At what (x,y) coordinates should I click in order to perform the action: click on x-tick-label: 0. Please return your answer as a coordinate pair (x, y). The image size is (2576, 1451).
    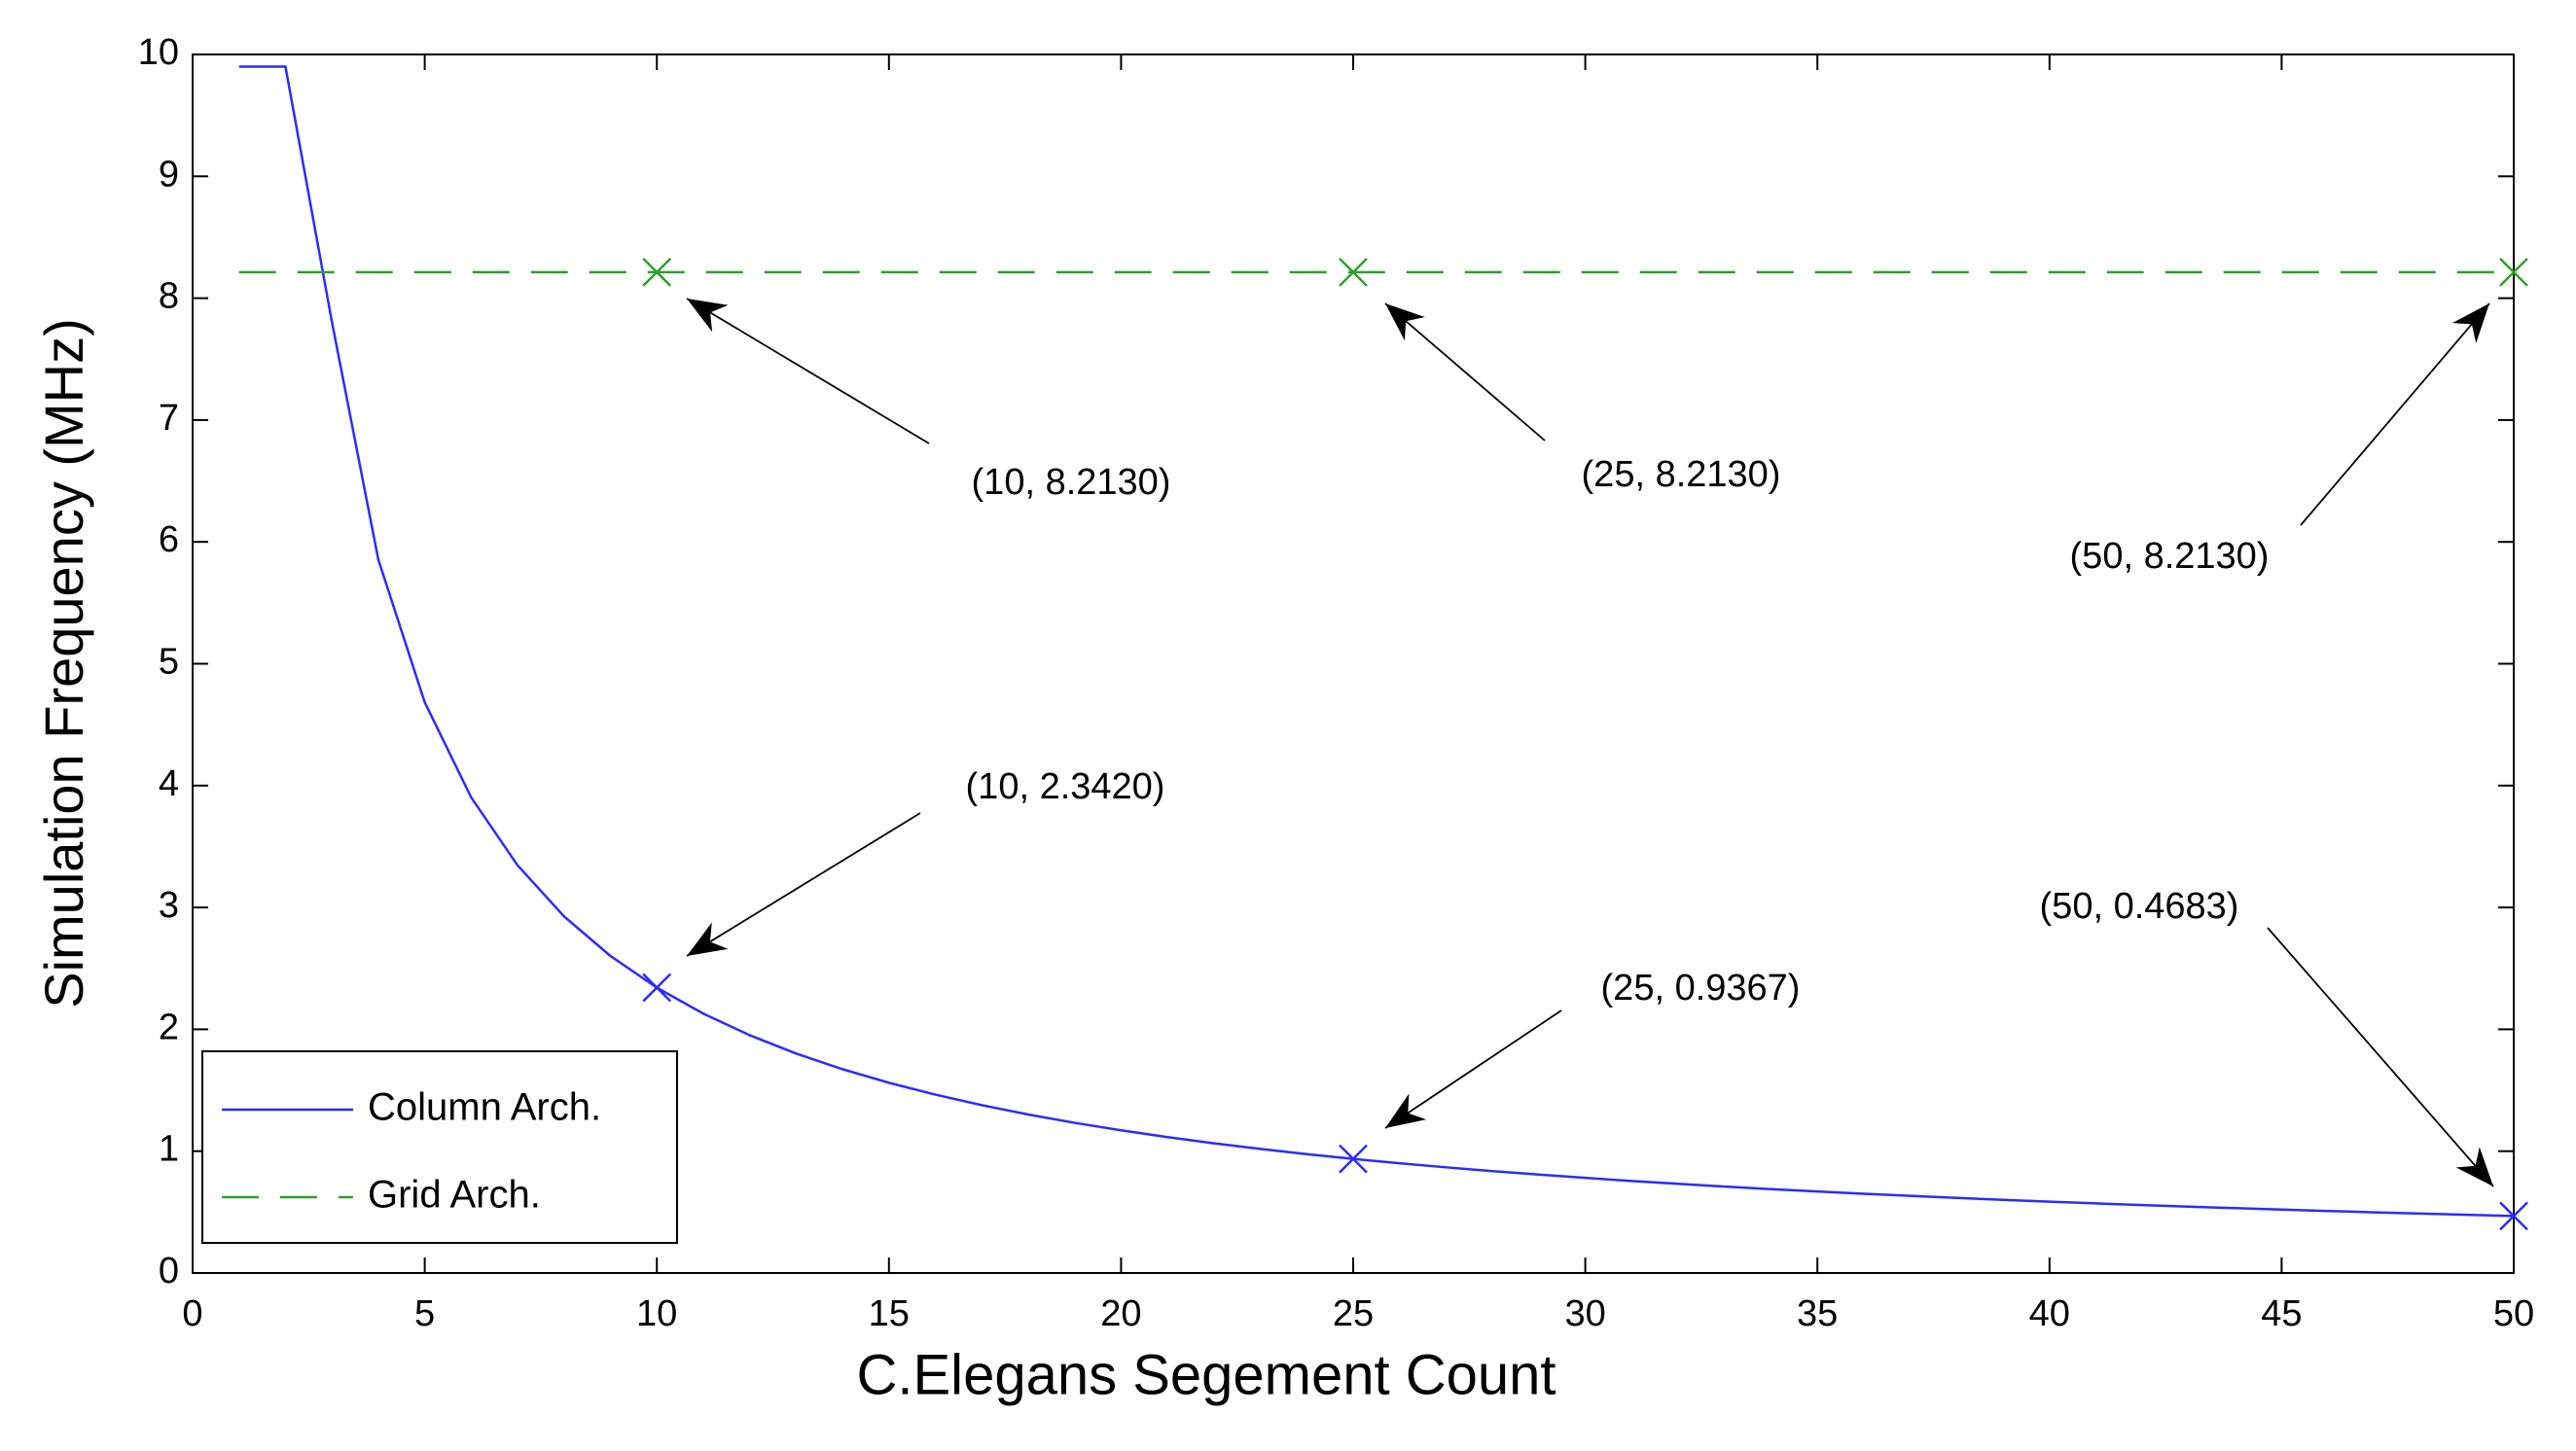
    Looking at the image, I should click on (192, 1313).